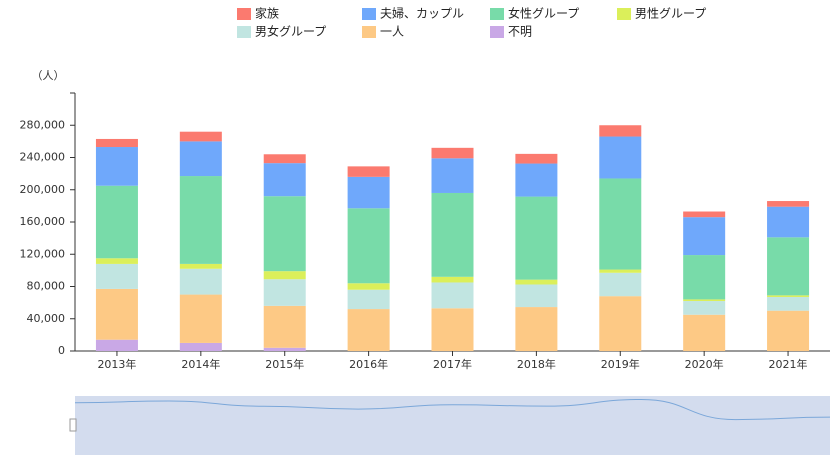 This screenshot has height=455, width=831. I want to click on x-tick-label: 2020年, so click(704, 364).